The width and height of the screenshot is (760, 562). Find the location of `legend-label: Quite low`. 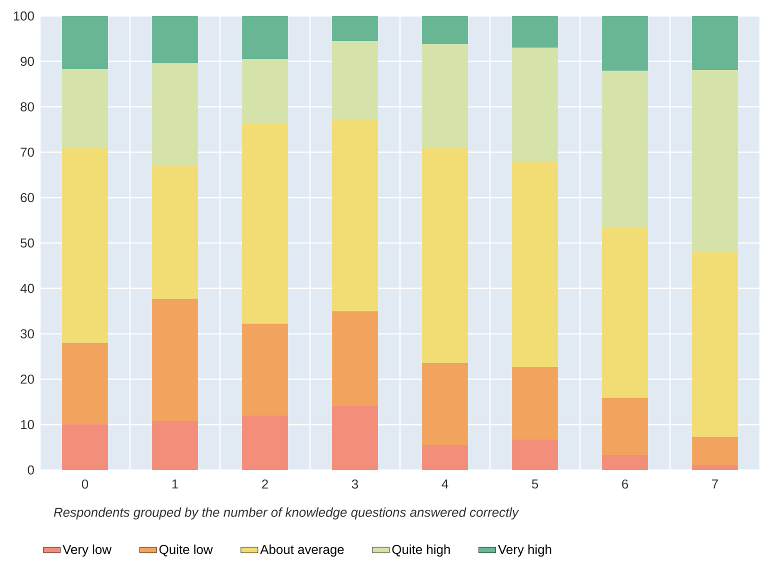

legend-label: Quite low is located at coordinates (186, 550).